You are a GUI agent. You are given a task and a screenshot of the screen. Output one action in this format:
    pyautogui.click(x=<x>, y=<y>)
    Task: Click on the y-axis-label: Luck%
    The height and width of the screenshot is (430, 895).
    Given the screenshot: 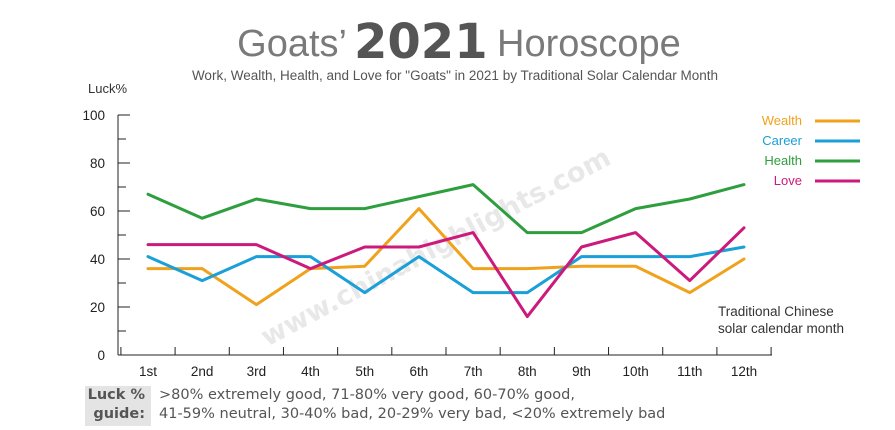 What is the action you would take?
    pyautogui.click(x=107, y=88)
    